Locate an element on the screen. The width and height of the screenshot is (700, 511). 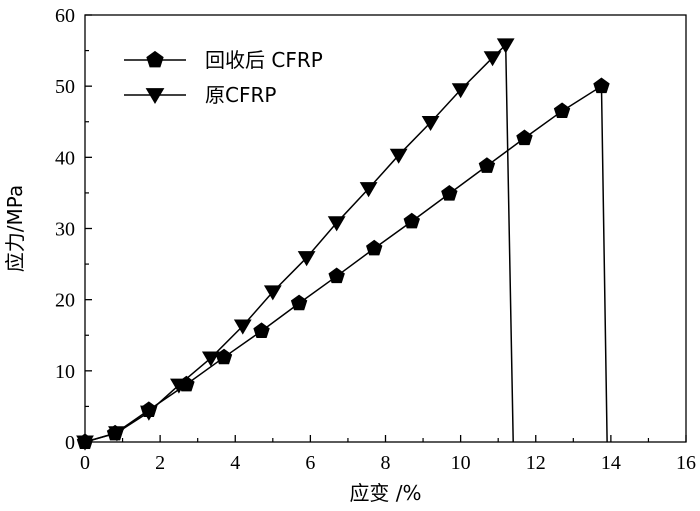
legend: 回收后 CFRP 原CFRP is located at coordinates (223, 77).